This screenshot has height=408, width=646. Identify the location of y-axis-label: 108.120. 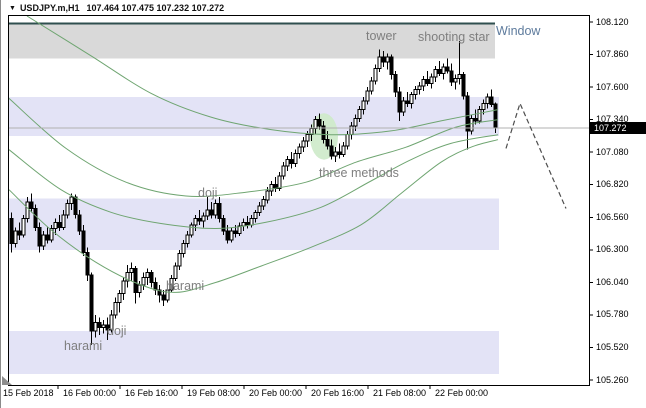
(612, 21).